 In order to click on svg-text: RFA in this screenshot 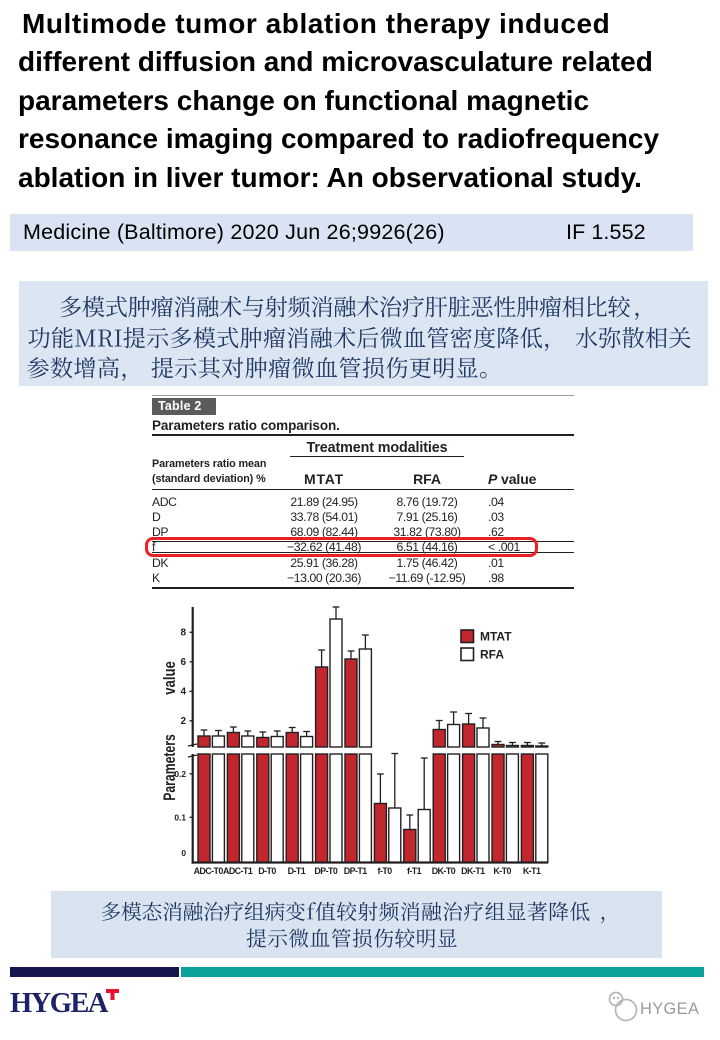, I will do `click(492, 655)`.